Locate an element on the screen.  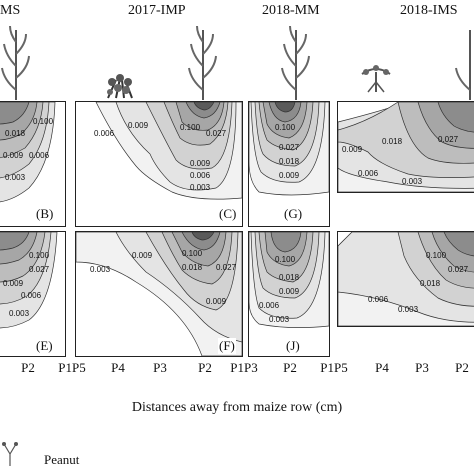
panel-letter: (C) is located at coordinates (228, 214).